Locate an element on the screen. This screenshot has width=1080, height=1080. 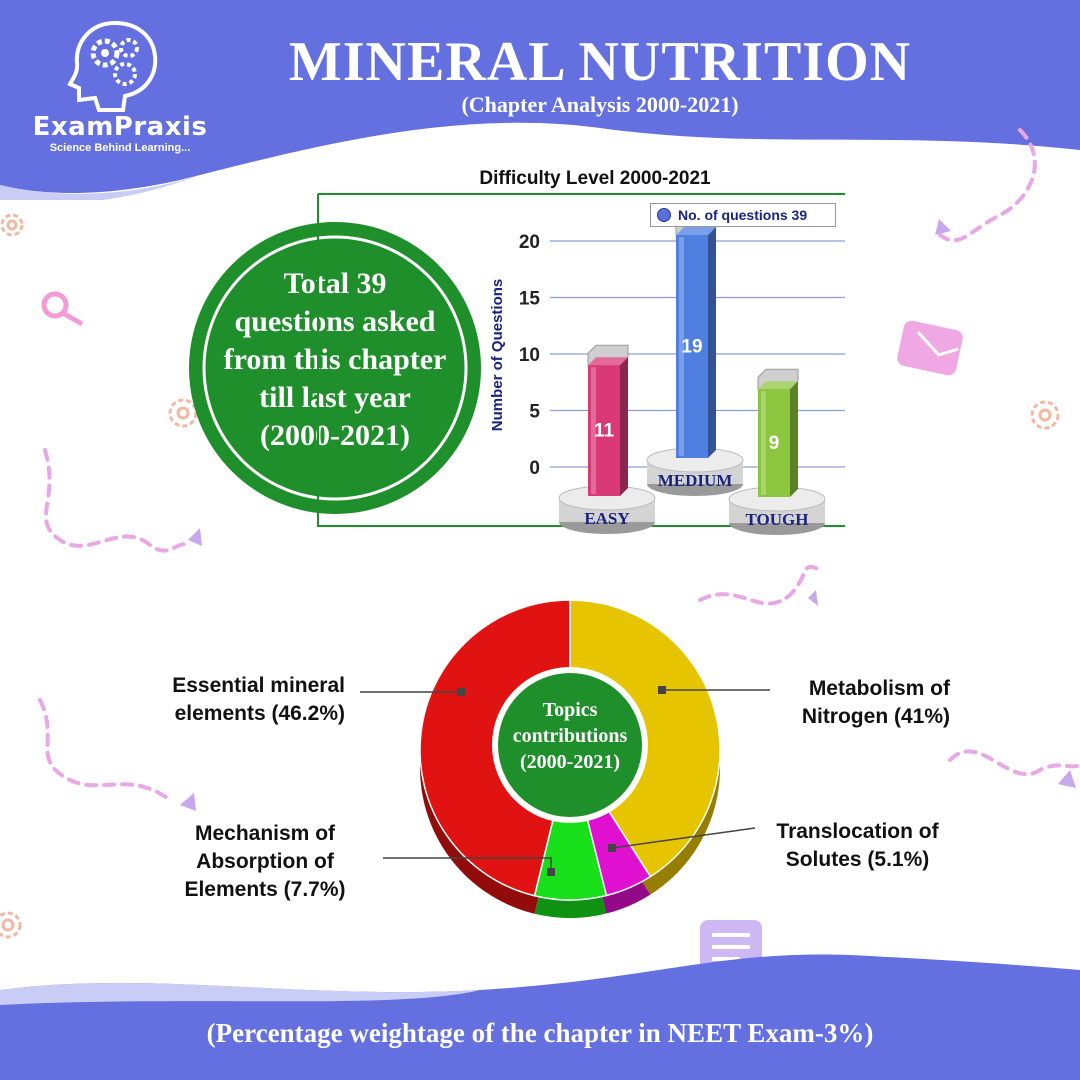
summary-line: questions asked is located at coordinates (335, 321).